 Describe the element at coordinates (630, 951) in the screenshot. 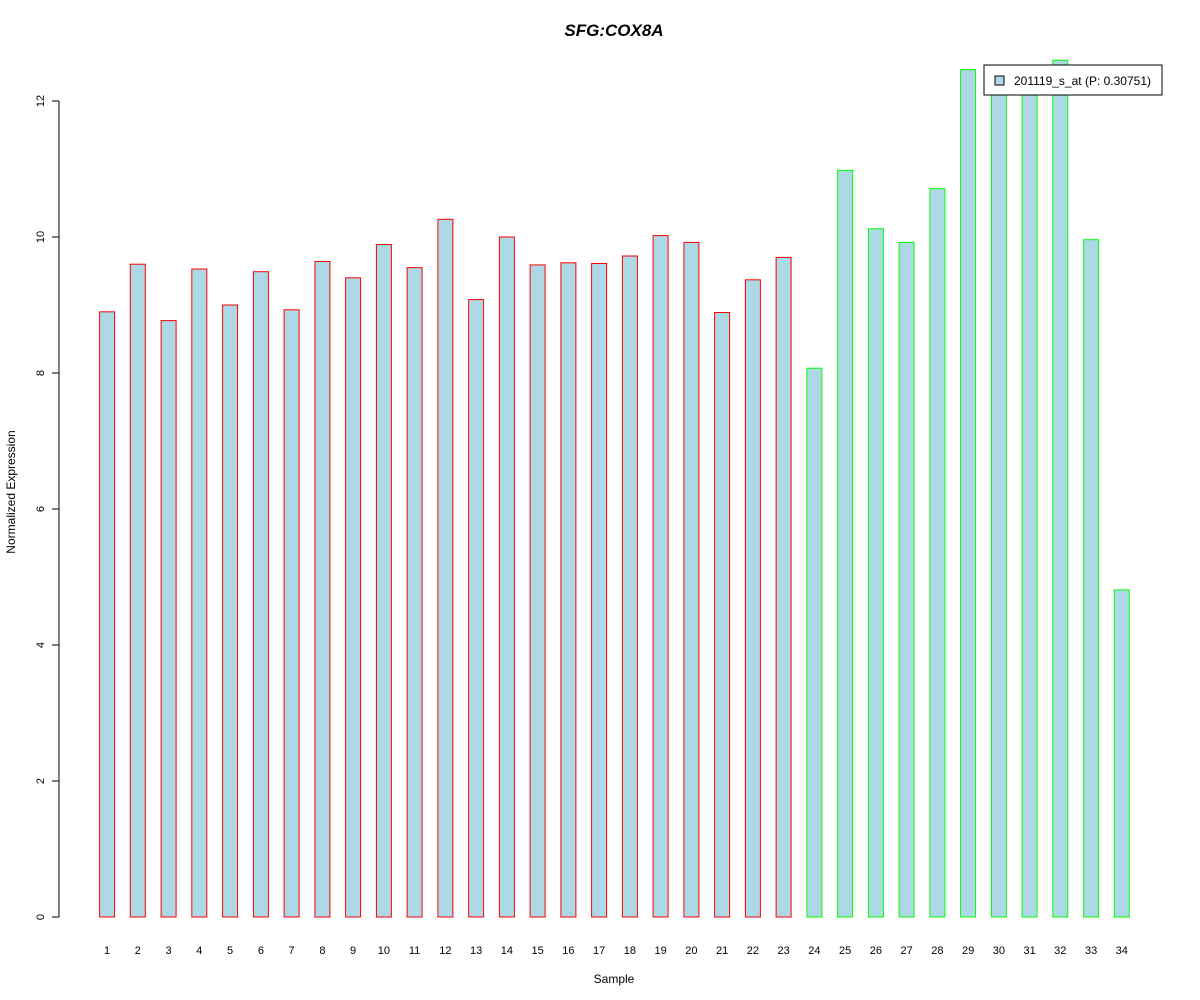

I see `x-tick-label: 18` at that location.